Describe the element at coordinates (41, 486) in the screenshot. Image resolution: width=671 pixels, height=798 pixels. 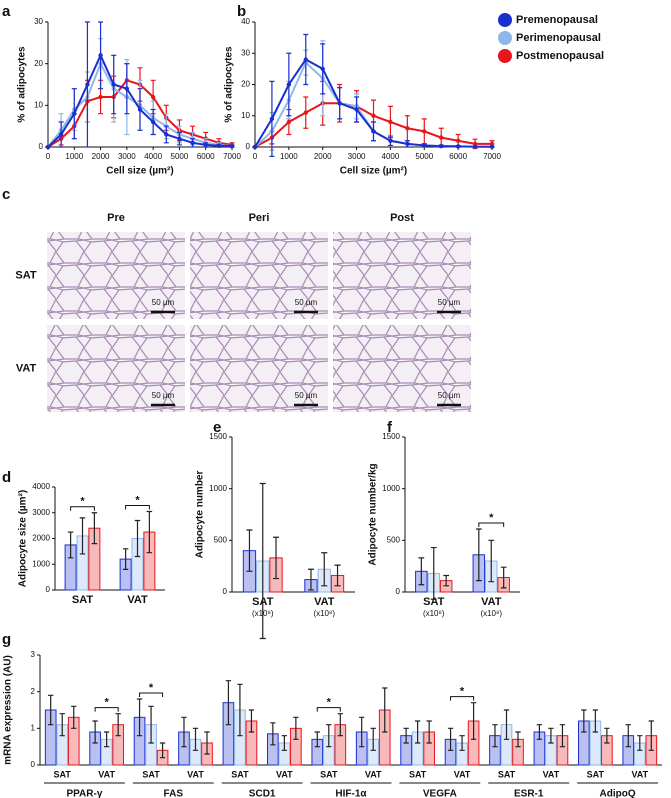
I see `y-tick-label: 4000` at that location.